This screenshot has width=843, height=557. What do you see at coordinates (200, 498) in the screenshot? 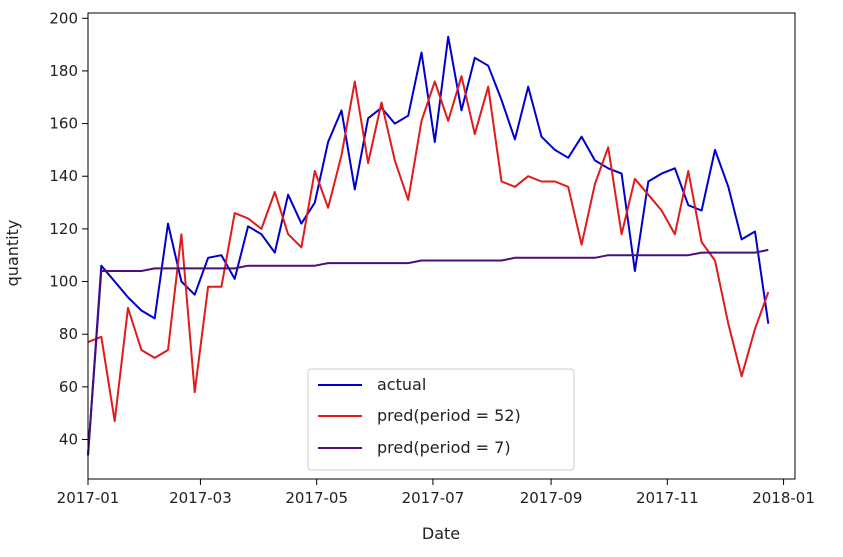
I see `x-tick-label: 2017-03` at bounding box center [200, 498].